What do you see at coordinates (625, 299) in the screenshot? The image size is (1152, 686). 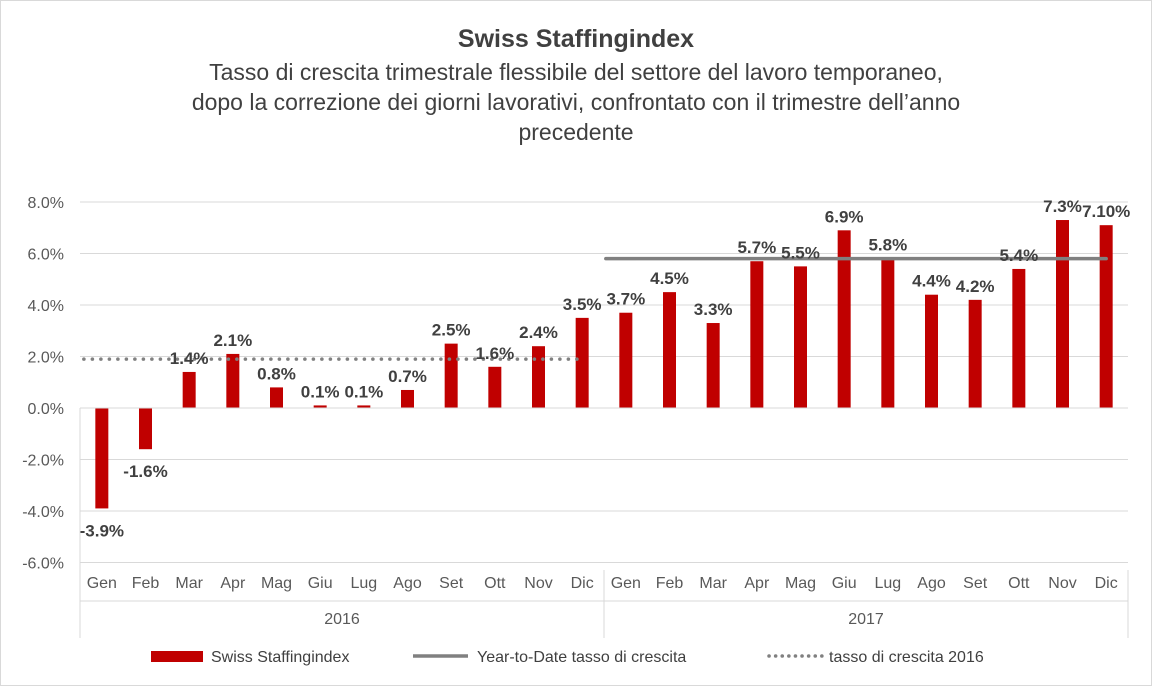 I see `data-label: 3.7%` at bounding box center [625, 299].